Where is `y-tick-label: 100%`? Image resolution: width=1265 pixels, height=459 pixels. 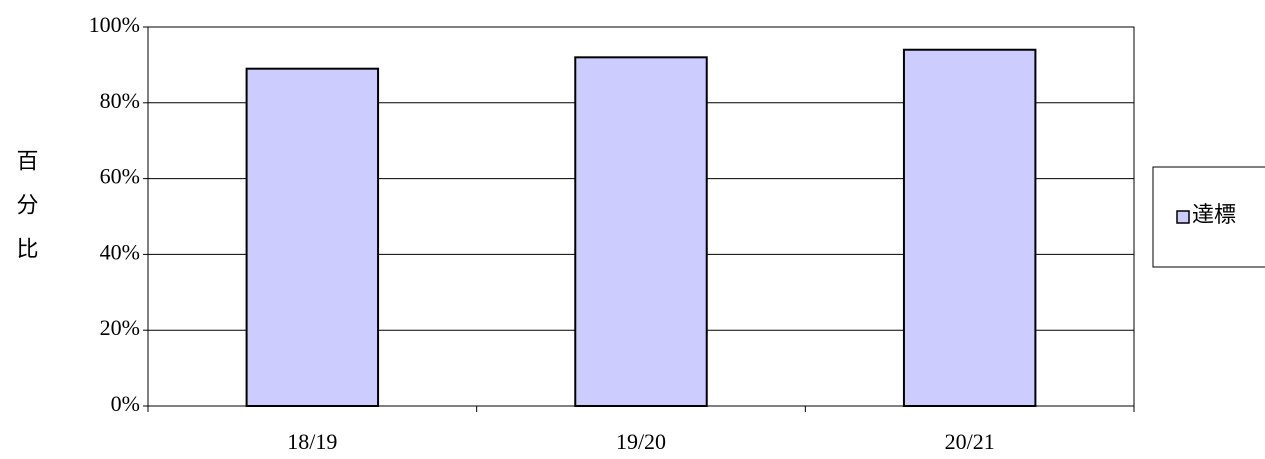 y-tick-label: 100% is located at coordinates (114, 24).